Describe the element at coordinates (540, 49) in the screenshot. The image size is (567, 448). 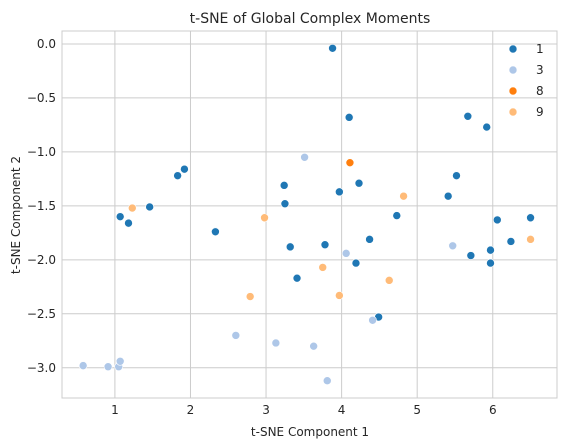
I see `legend-label: 1` at that location.